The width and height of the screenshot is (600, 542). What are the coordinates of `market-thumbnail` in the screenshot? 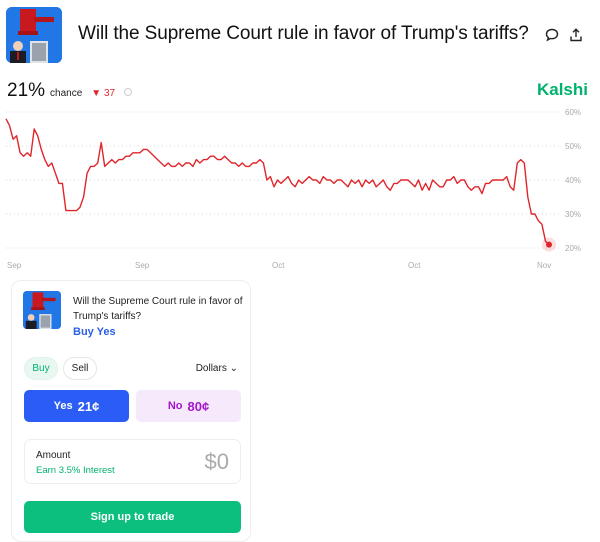 It's located at (34, 35).